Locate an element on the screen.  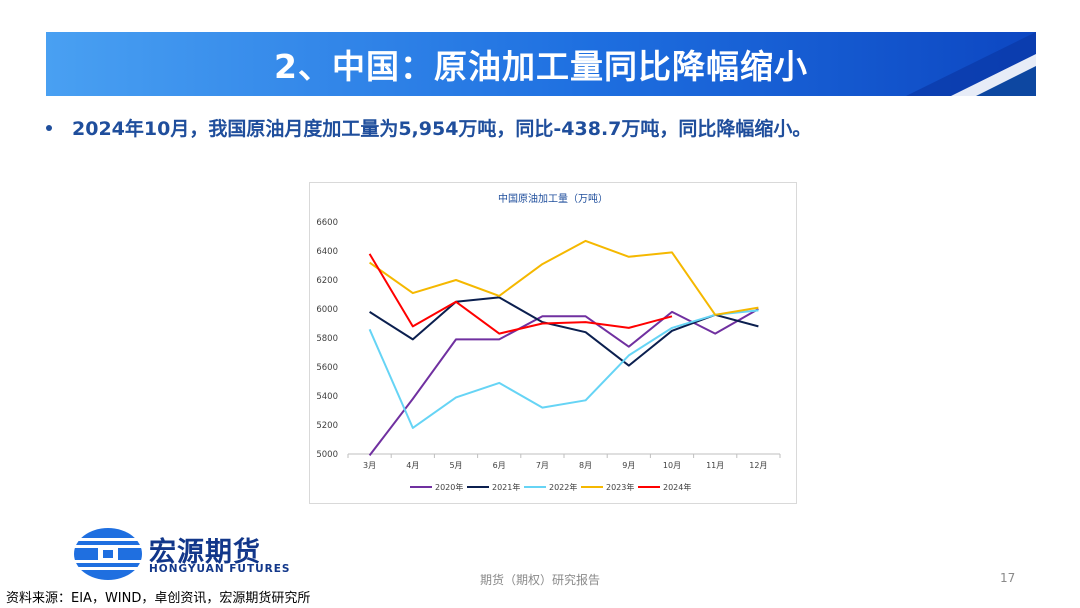
y-tick-label: 5400 is located at coordinates (327, 397).